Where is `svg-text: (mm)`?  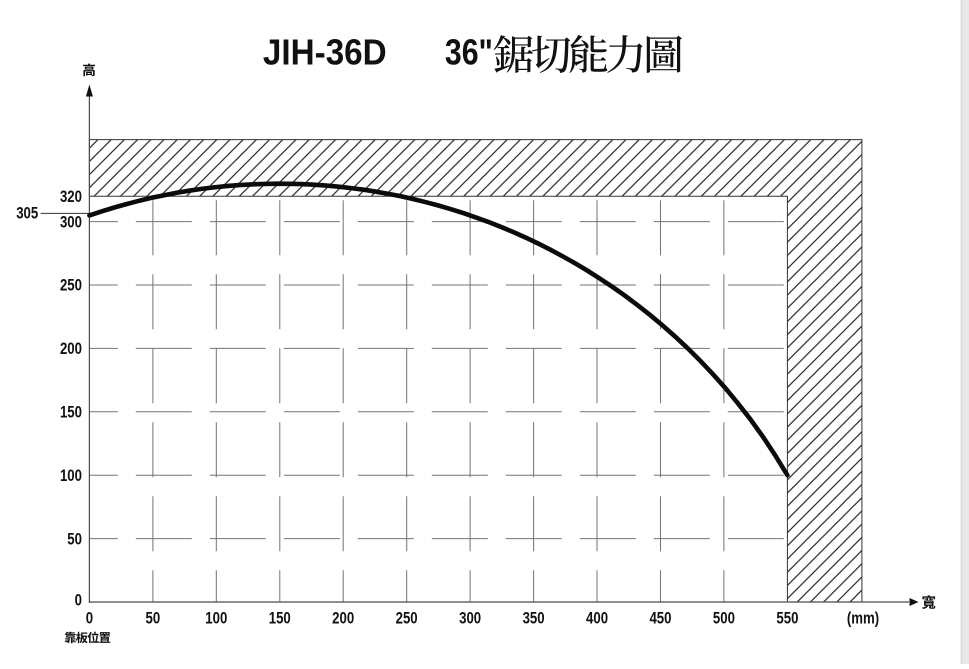 svg-text: (mm) is located at coordinates (863, 618).